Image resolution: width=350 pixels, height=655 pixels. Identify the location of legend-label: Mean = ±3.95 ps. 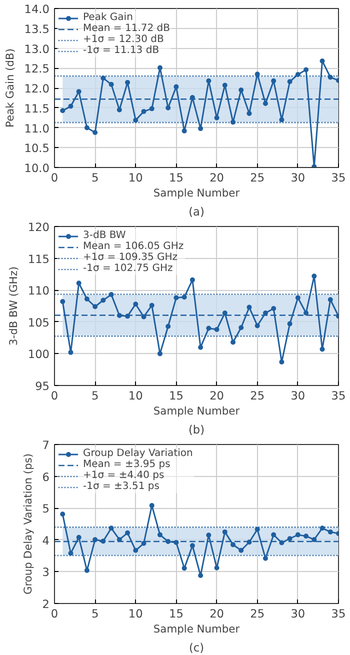
(126, 464).